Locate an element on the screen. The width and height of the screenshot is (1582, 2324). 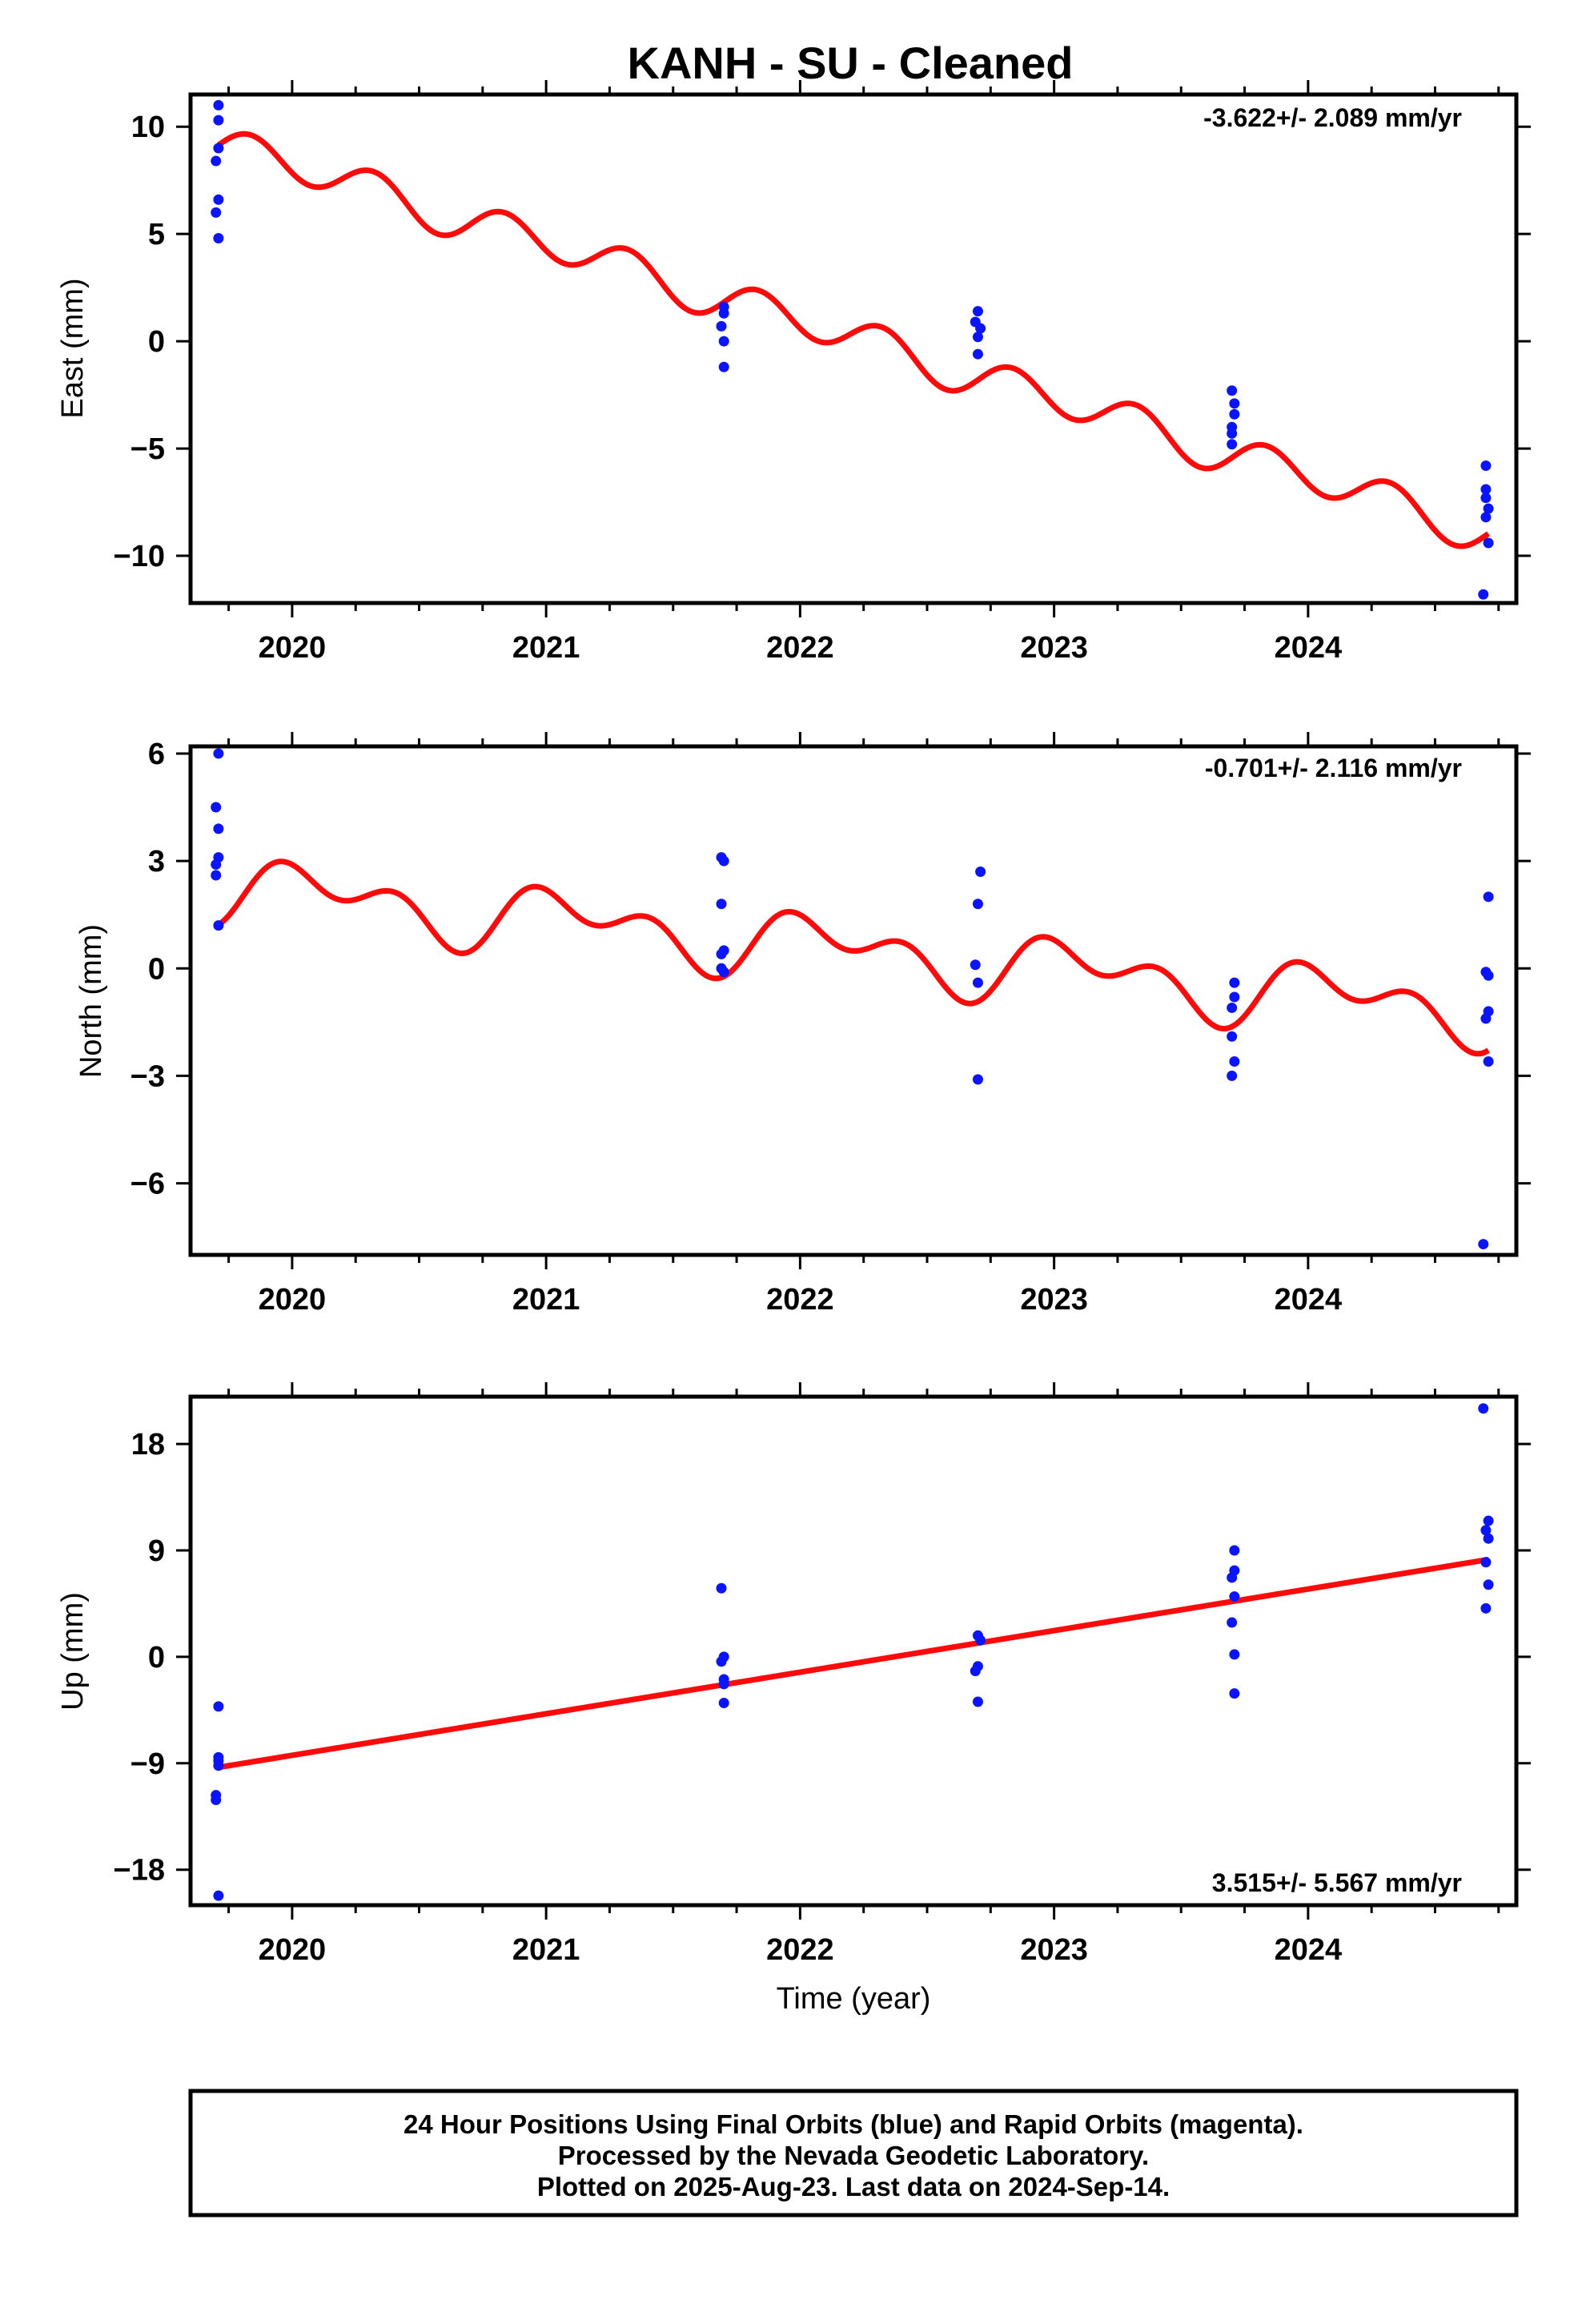
y-tick-label: 3 is located at coordinates (156, 862).